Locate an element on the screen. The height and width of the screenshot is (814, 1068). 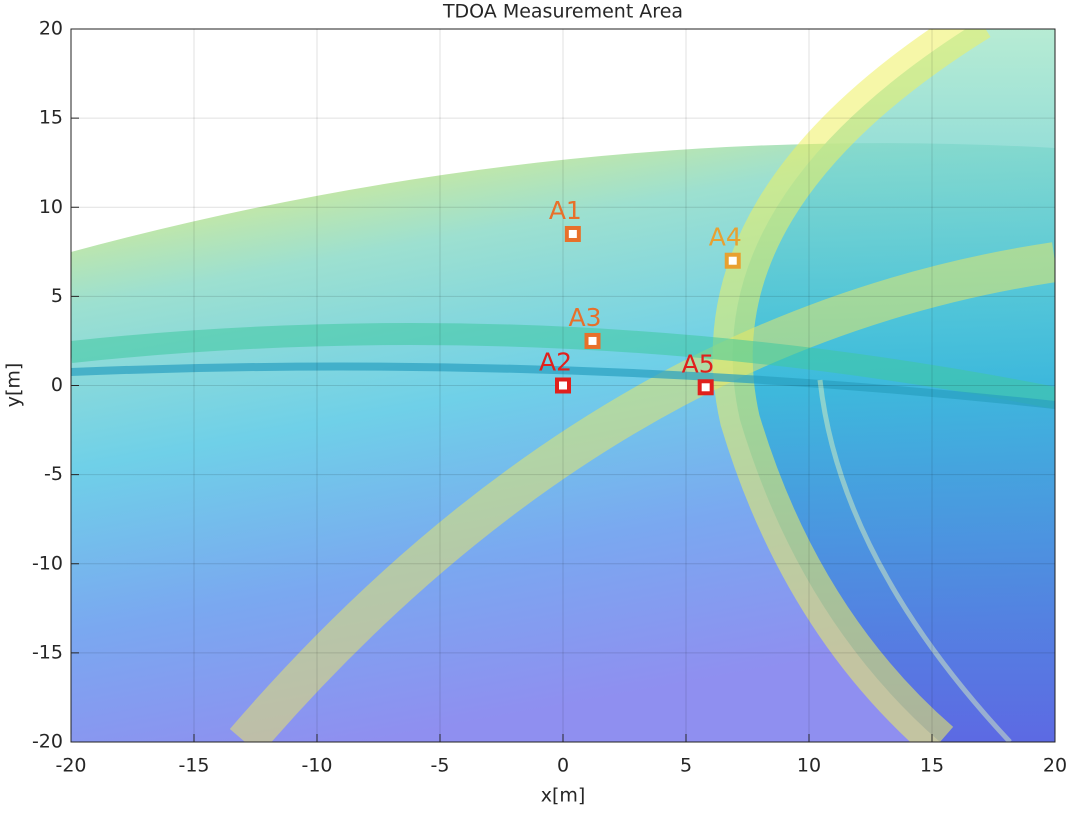
y-tick-label: 0 is located at coordinates (57, 385).